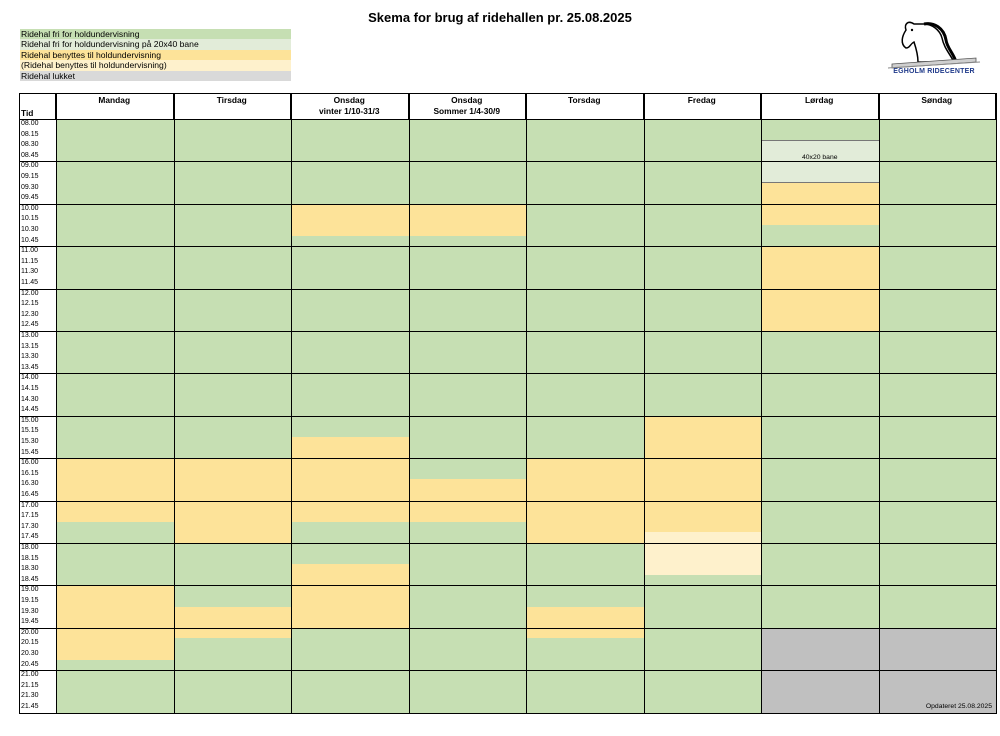 This screenshot has width=1000, height=736. Describe the element at coordinates (155, 65) in the screenshot. I see `legend-item: (Ridehal benyttes til holdundervisning)` at that location.